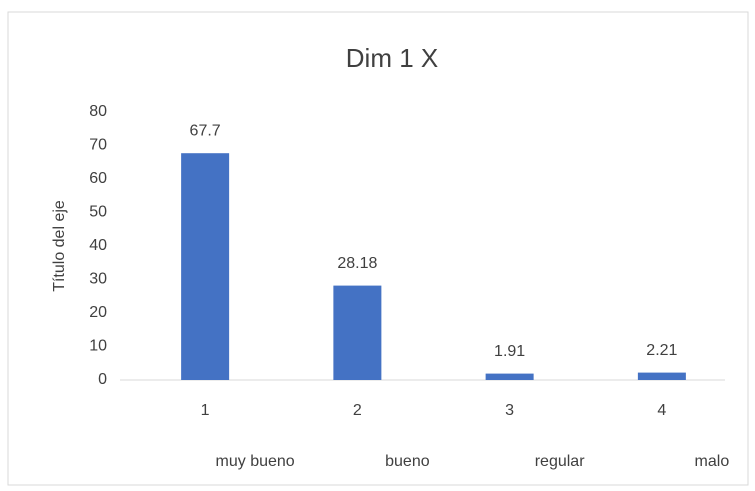  What do you see at coordinates (357, 410) in the screenshot?
I see `x-tick-label: 2` at bounding box center [357, 410].